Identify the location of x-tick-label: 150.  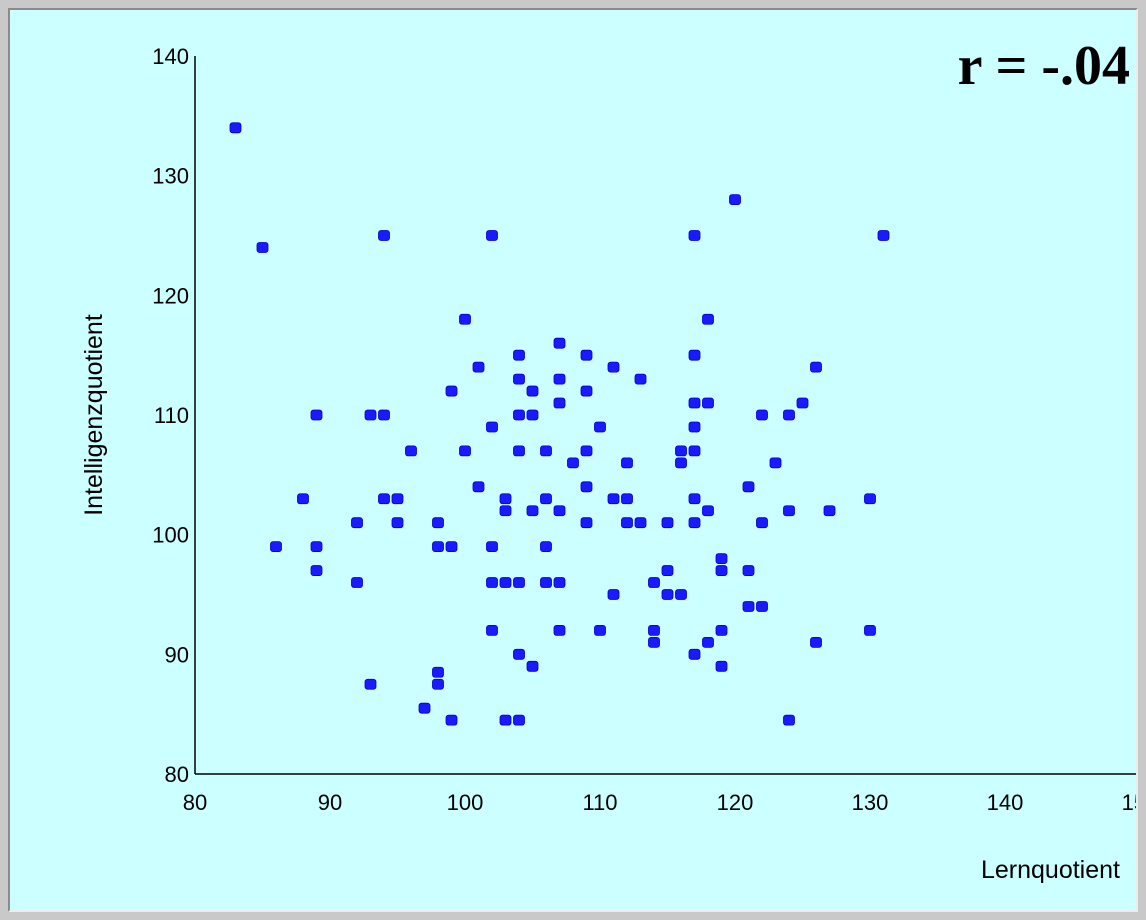
(1129, 802).